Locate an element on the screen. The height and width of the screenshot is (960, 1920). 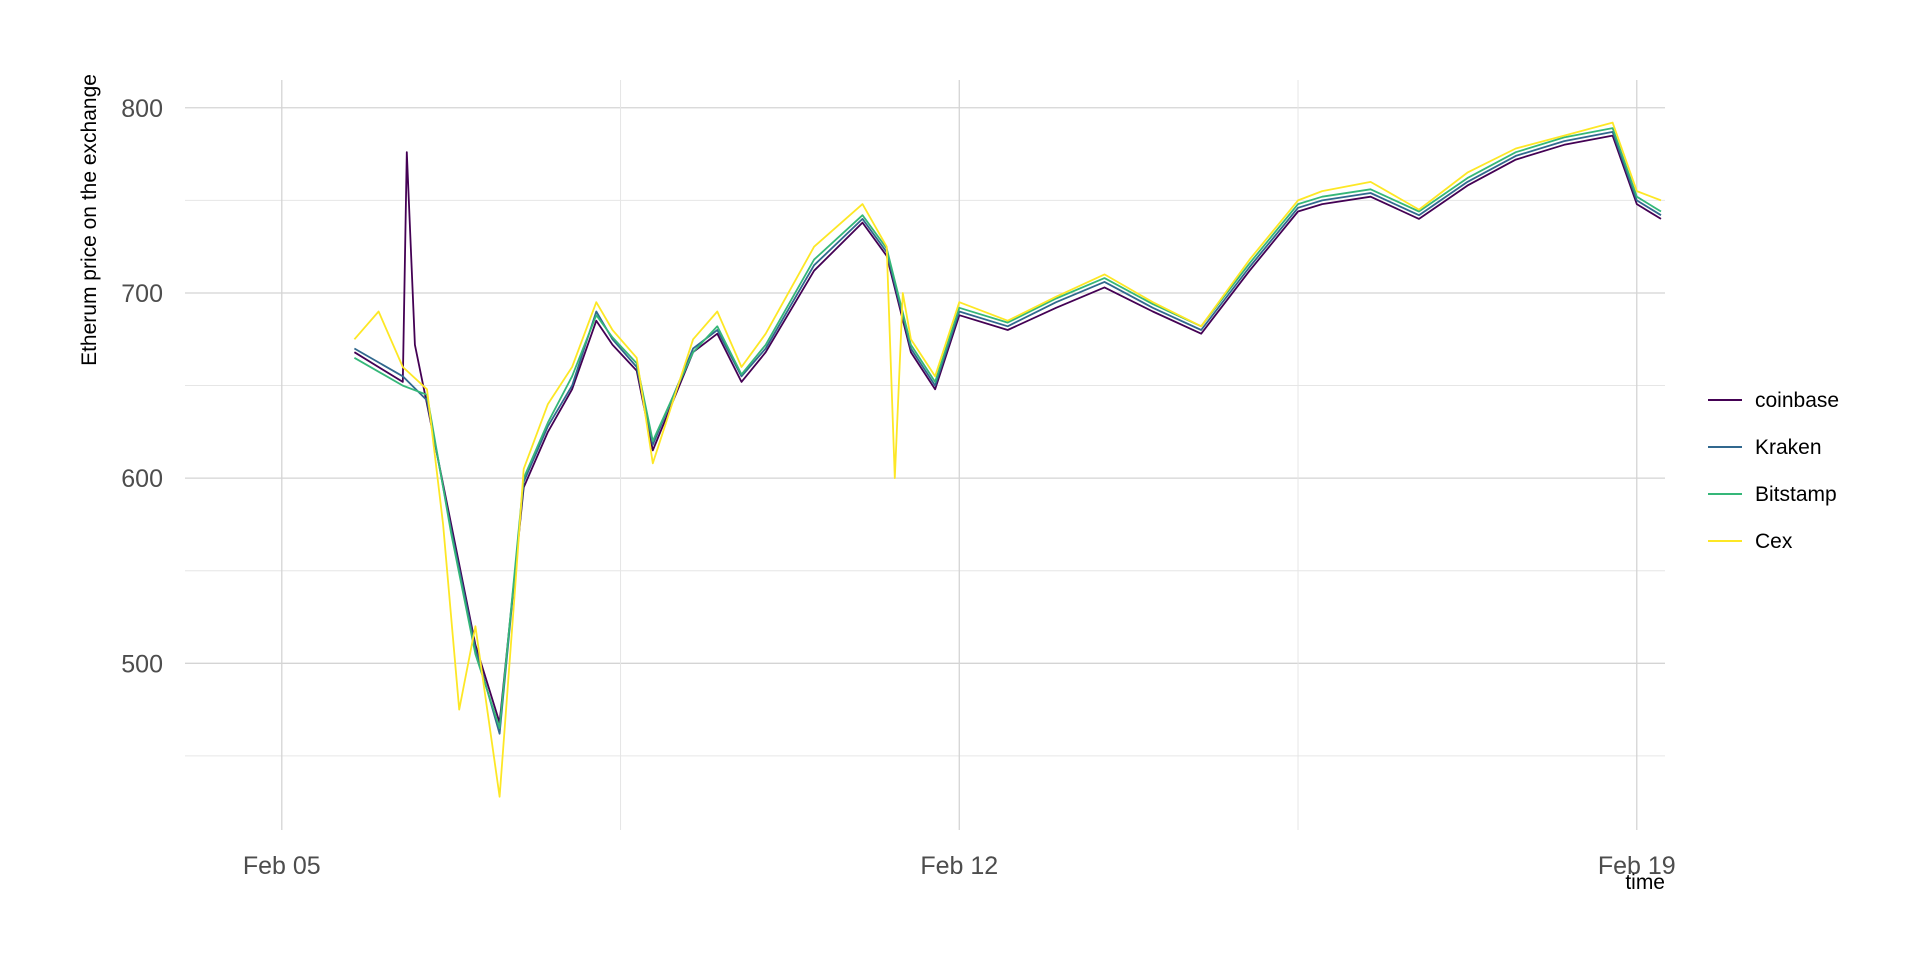
y-tick-label: 600 is located at coordinates (142, 479).